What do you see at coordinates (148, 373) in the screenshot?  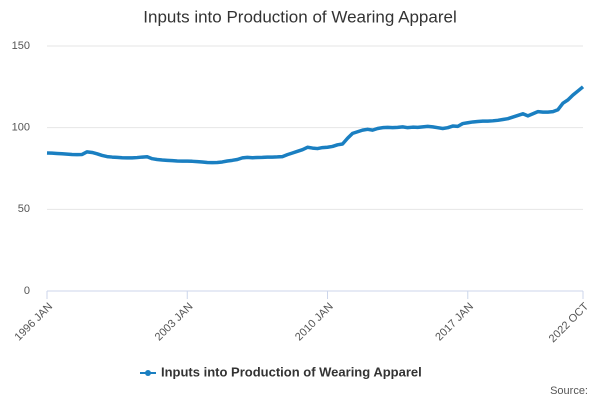 I see `legend-marker` at bounding box center [148, 373].